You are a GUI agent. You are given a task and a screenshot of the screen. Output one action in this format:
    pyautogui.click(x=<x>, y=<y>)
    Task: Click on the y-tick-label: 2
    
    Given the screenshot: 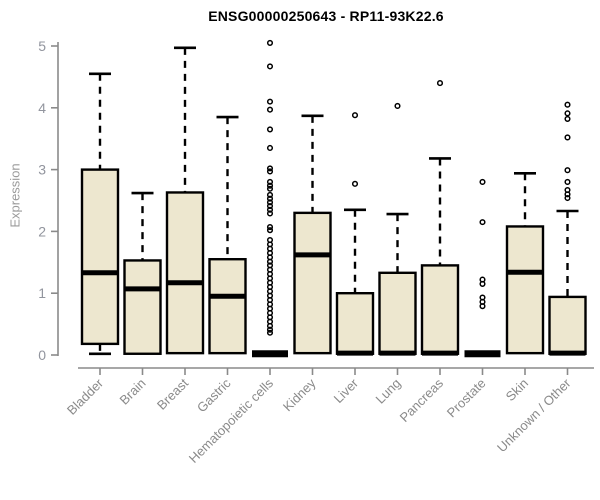 What is the action you would take?
    pyautogui.click(x=42, y=231)
    